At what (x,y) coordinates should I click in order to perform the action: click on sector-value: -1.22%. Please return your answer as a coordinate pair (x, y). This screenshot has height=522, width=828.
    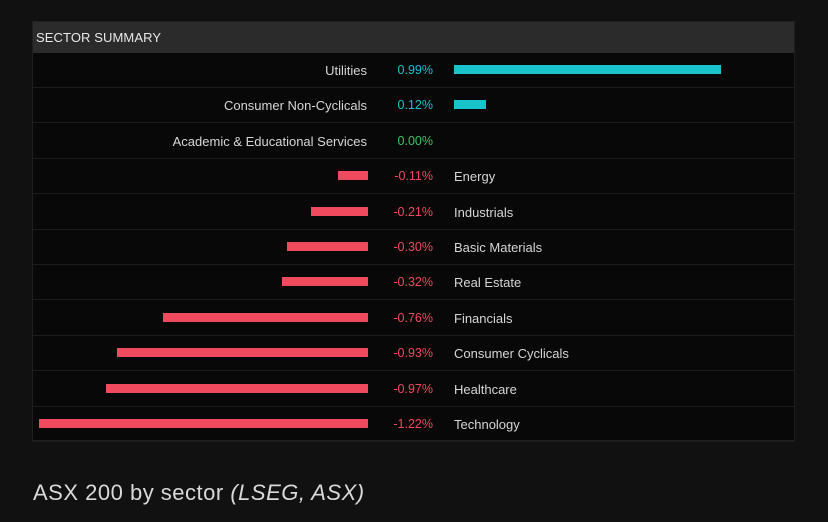
    Looking at the image, I should click on (413, 424).